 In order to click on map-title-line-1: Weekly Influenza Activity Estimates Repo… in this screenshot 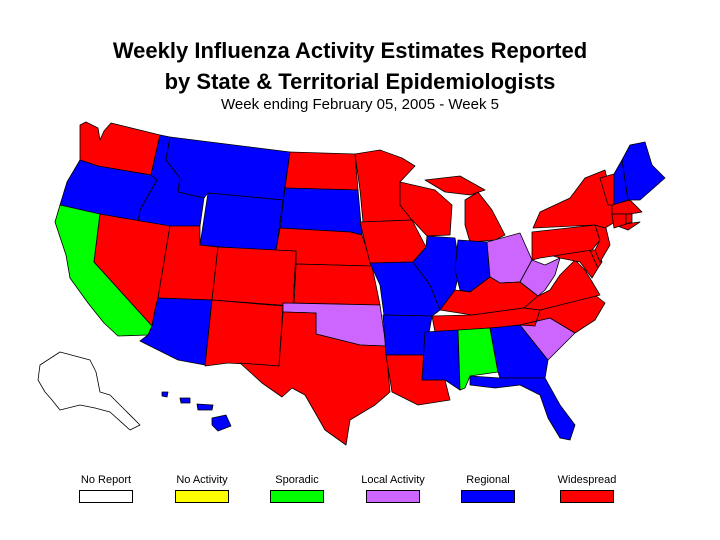, I will do `click(350, 50)`.